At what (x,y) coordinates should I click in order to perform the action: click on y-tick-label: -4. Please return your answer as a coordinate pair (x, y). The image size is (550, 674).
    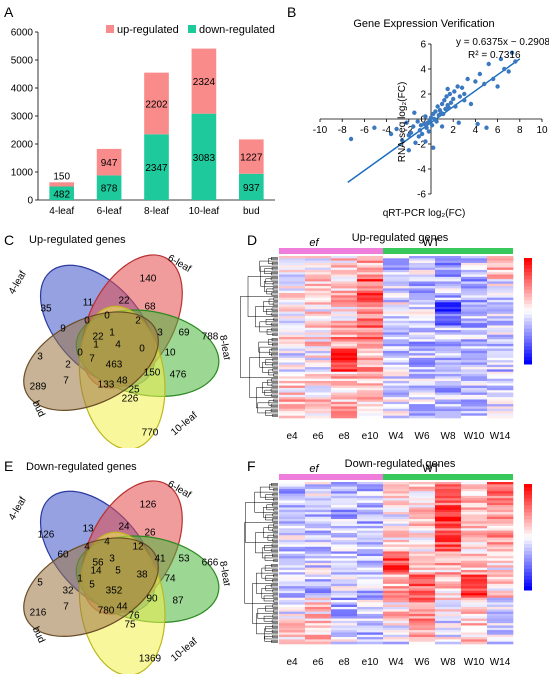
    Looking at the image, I should click on (421, 170).